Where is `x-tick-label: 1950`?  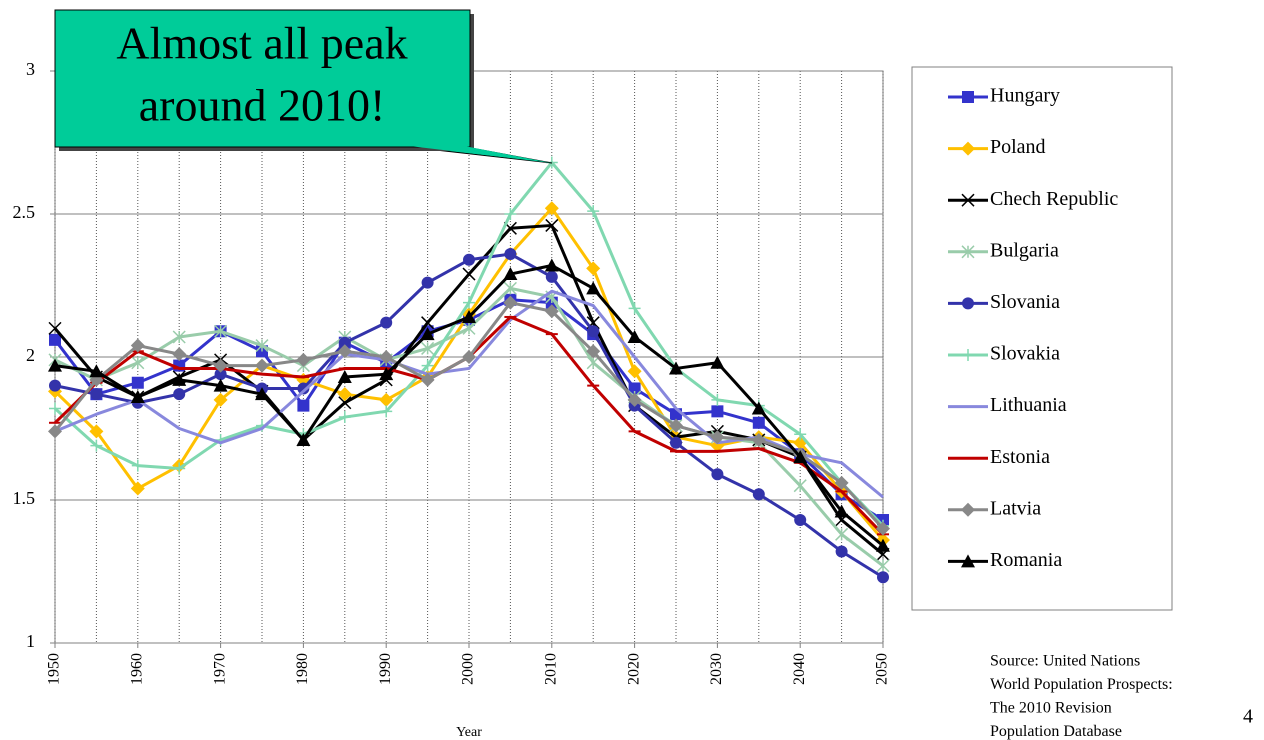
x-tick-label: 1950 is located at coordinates (54, 669).